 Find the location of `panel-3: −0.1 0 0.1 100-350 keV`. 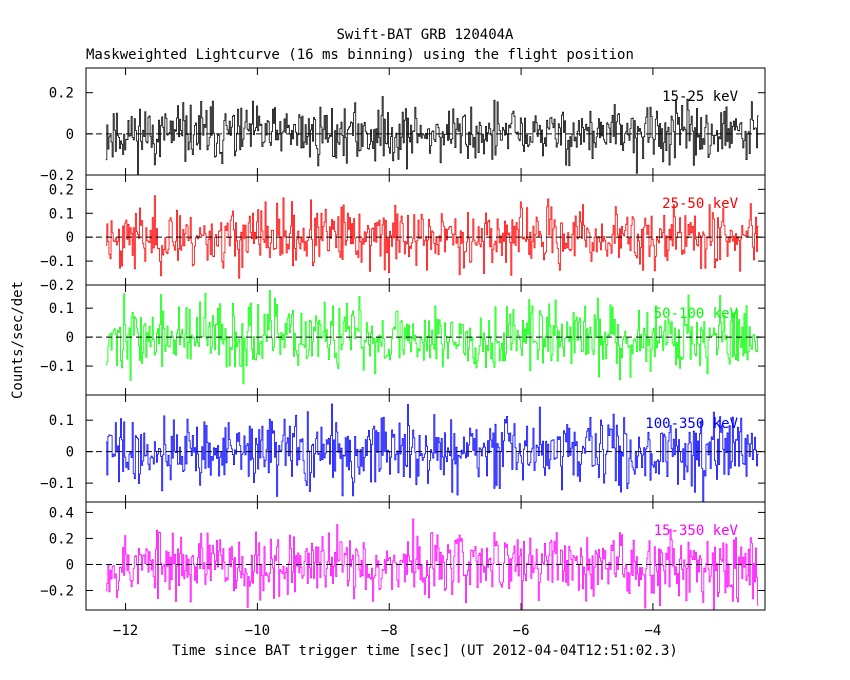

panel-3: −0.1 0 0.1 100-350 keV is located at coordinates (403, 448).